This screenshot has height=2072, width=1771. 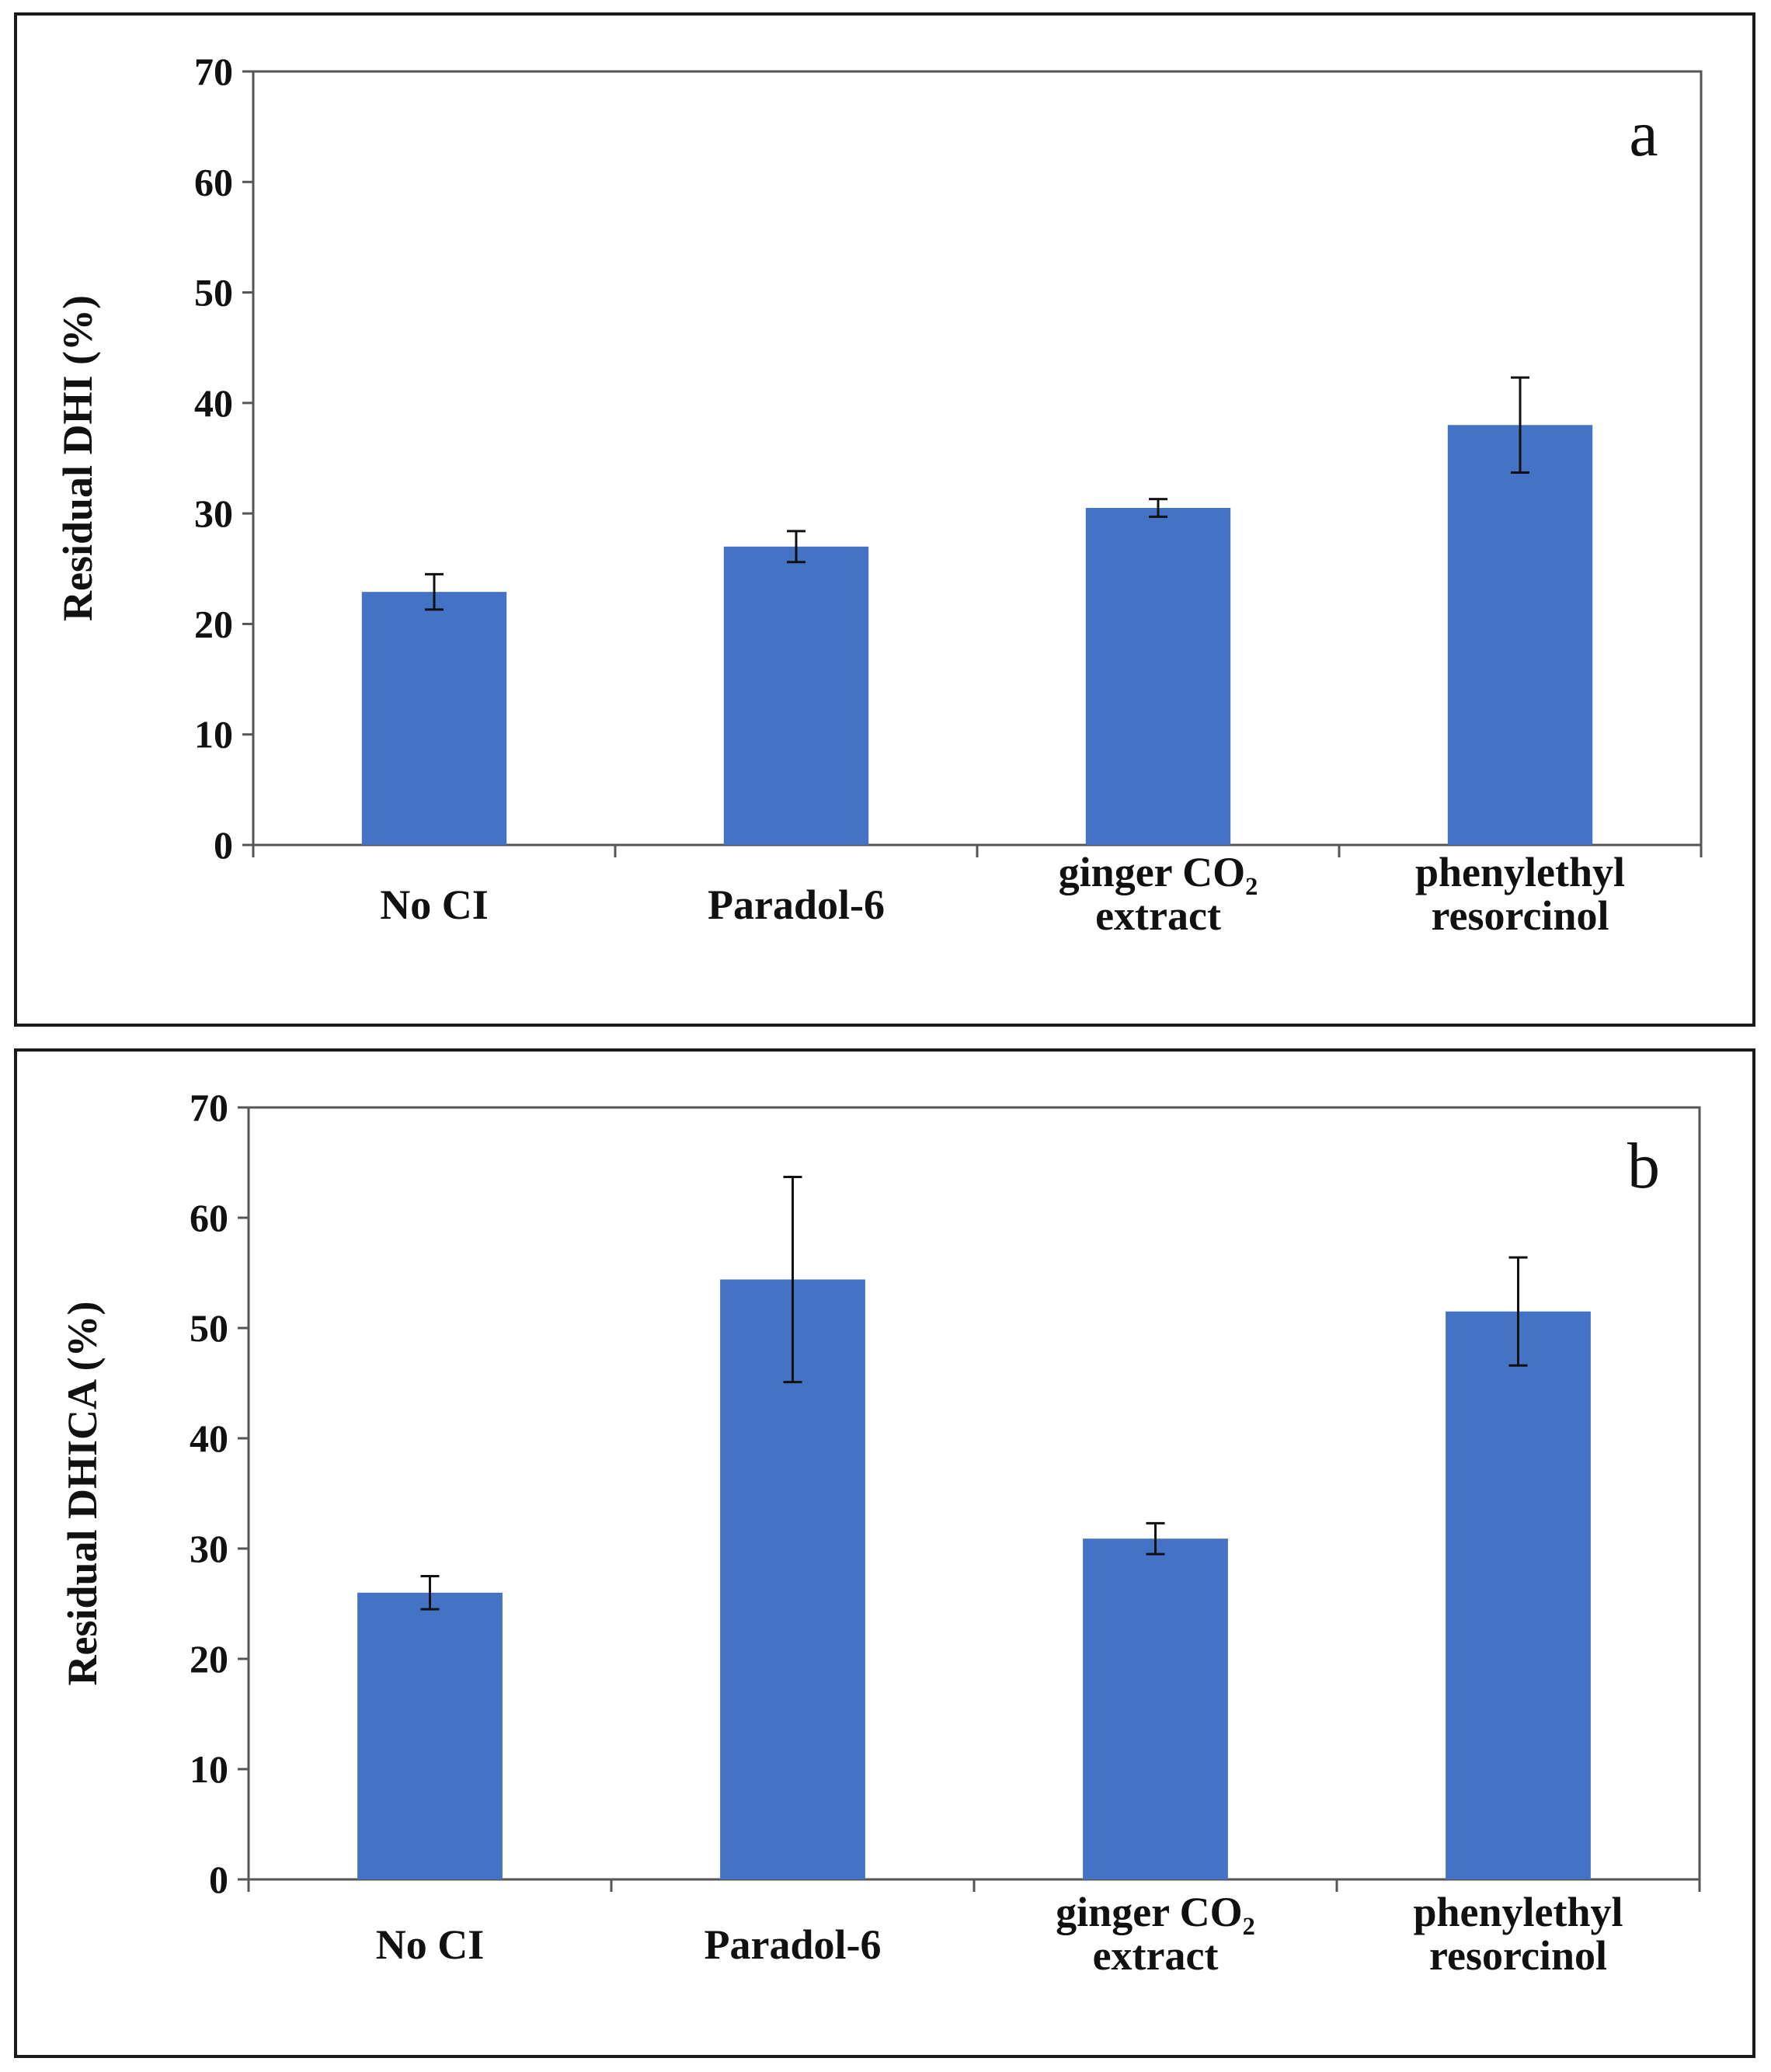 What do you see at coordinates (77, 458) in the screenshot?
I see `y-axis-label: Residual DHI (%)` at bounding box center [77, 458].